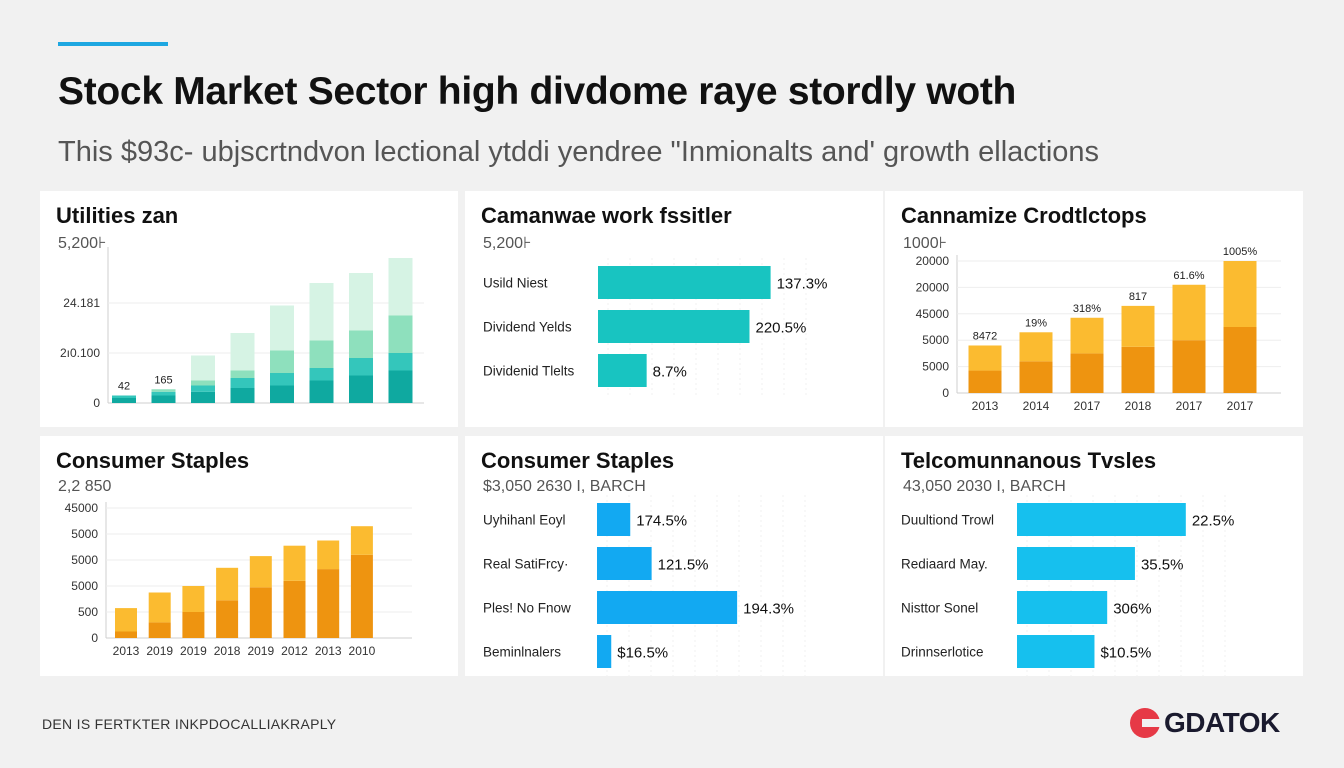 The height and width of the screenshot is (768, 1344). What do you see at coordinates (1205, 723) in the screenshot?
I see `brand-logo: GDATOK` at bounding box center [1205, 723].